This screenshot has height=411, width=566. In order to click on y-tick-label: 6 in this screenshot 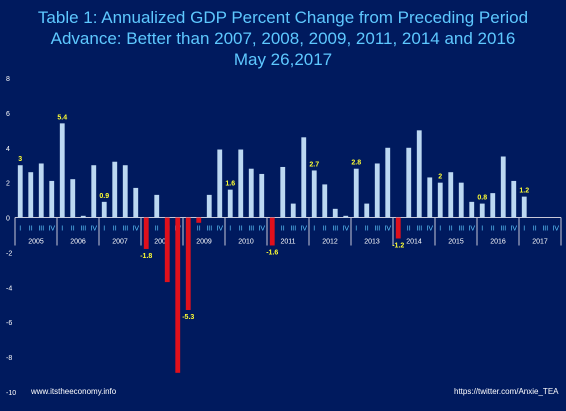, I will do `click(8, 114)`.